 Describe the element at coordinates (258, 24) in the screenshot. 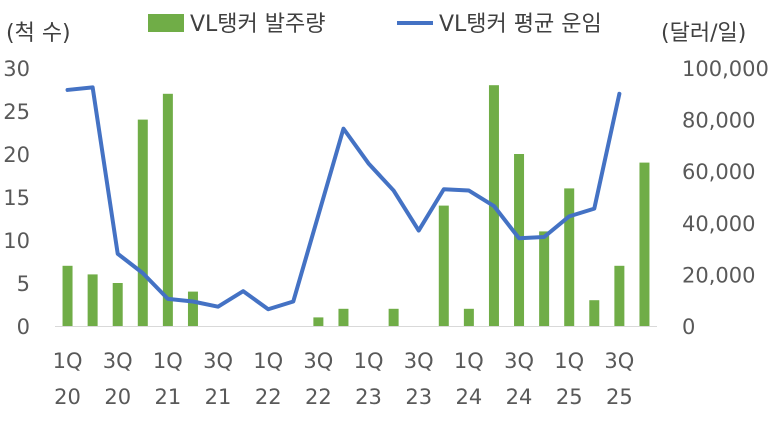

I see `legend-bar-label: VL탱커 발주량` at that location.